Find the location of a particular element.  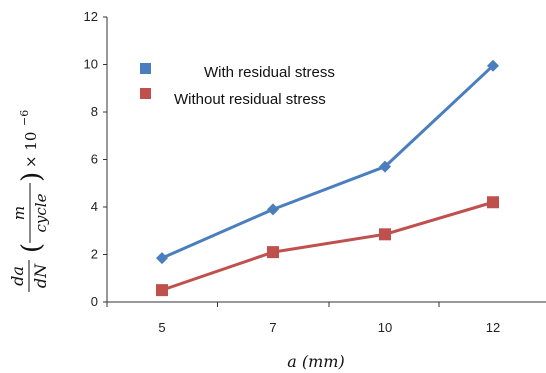

legend-label-with-residual-stress: With residual stress is located at coordinates (269, 72).